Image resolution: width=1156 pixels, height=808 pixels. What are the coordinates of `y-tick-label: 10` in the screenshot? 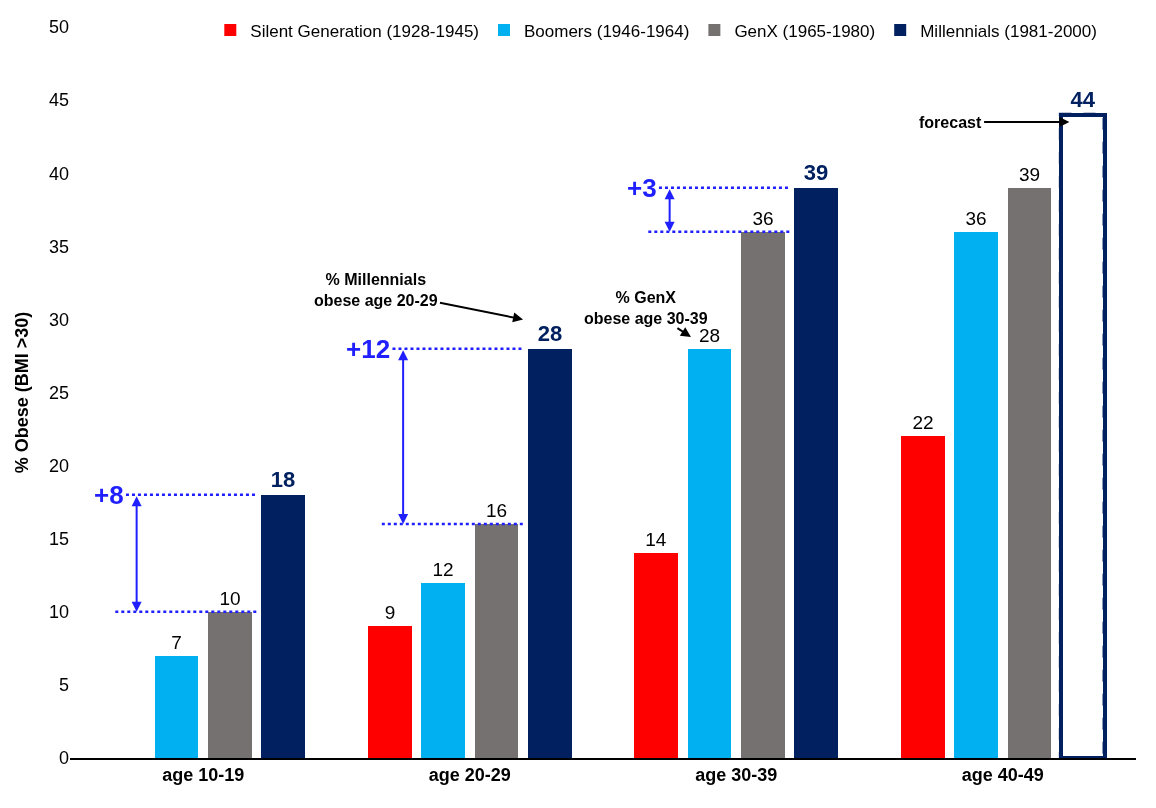 It's located at (58, 612).